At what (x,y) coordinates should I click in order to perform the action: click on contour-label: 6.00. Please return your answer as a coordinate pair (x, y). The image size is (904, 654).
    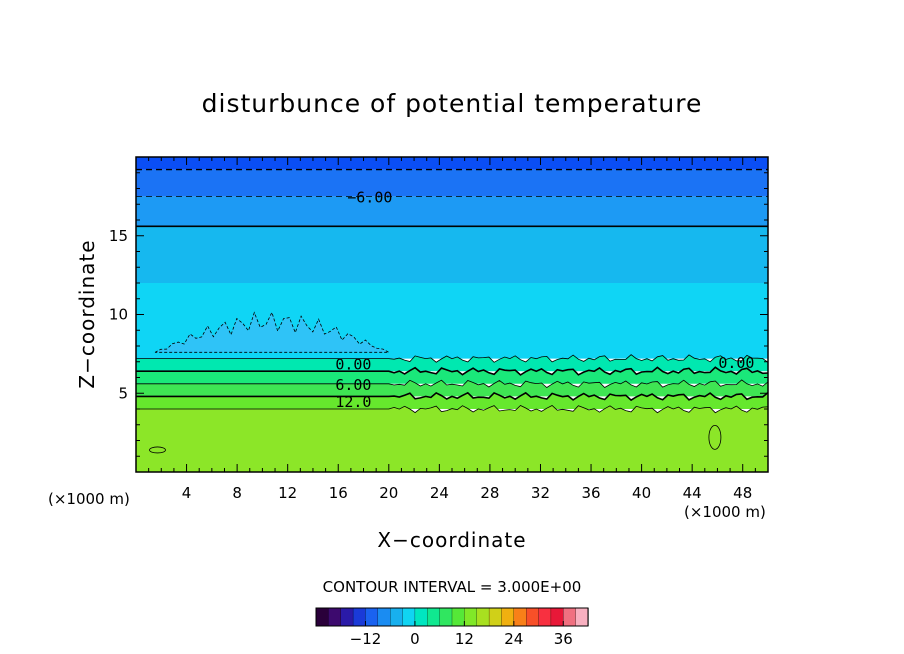
    Looking at the image, I should click on (353, 385).